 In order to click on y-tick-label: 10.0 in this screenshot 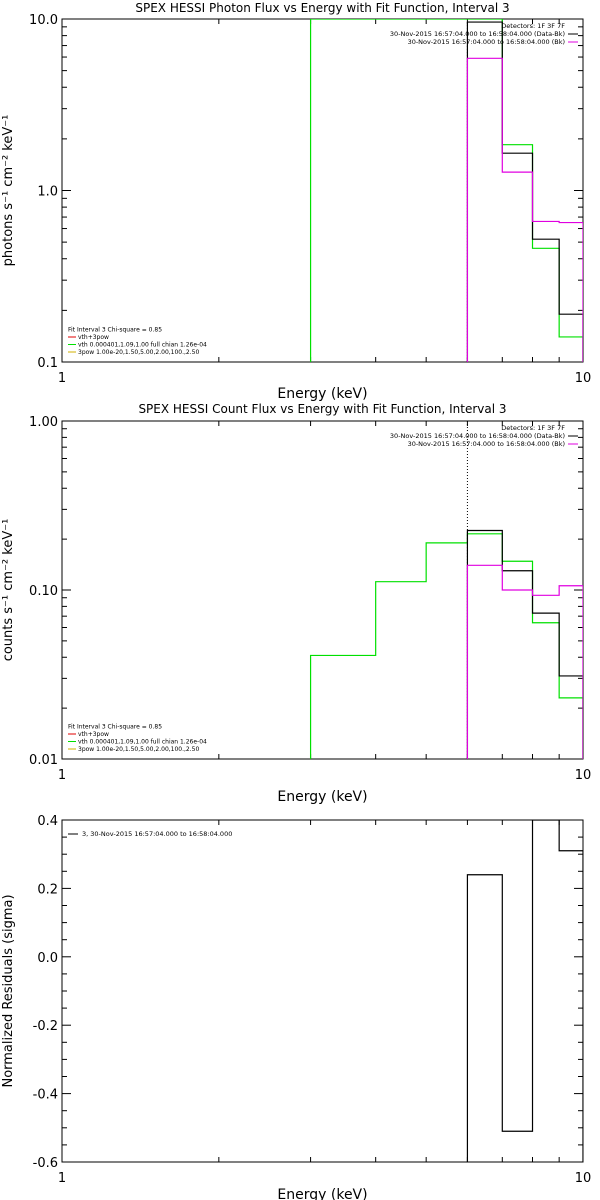, I will do `click(43, 20)`.